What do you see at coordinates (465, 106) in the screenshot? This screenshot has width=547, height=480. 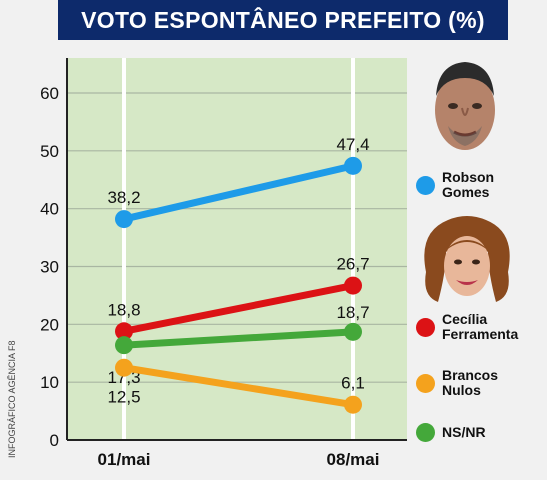 I see `robson-photo` at bounding box center [465, 106].